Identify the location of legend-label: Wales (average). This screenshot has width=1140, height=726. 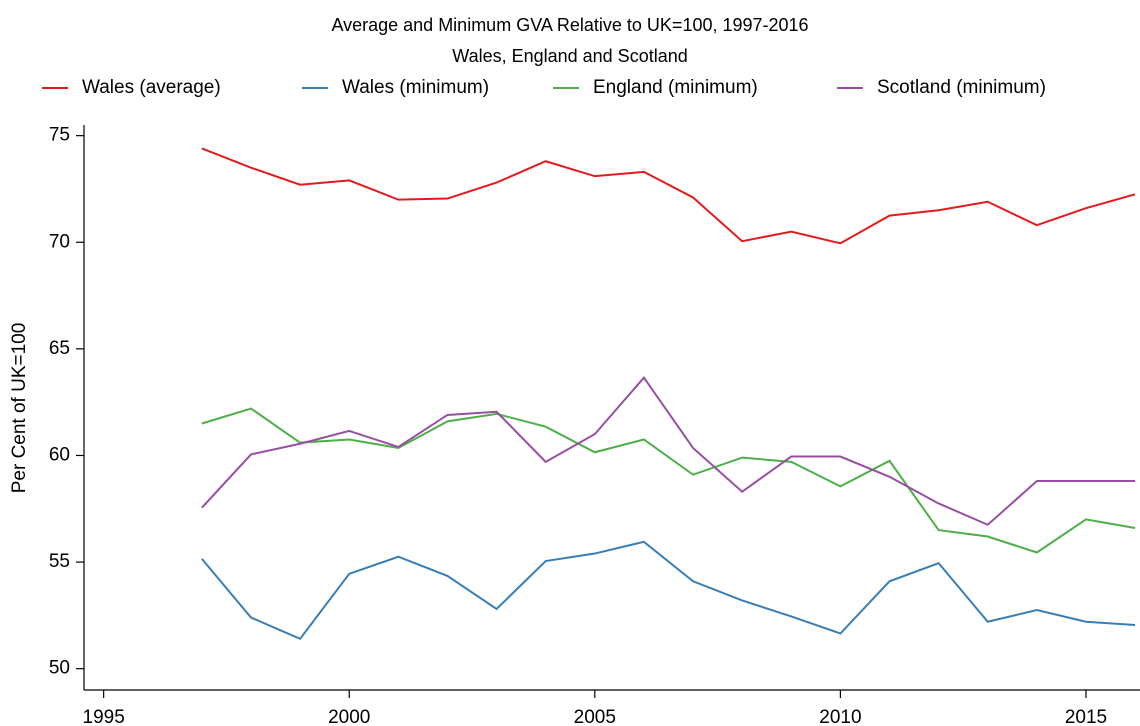
(151, 87).